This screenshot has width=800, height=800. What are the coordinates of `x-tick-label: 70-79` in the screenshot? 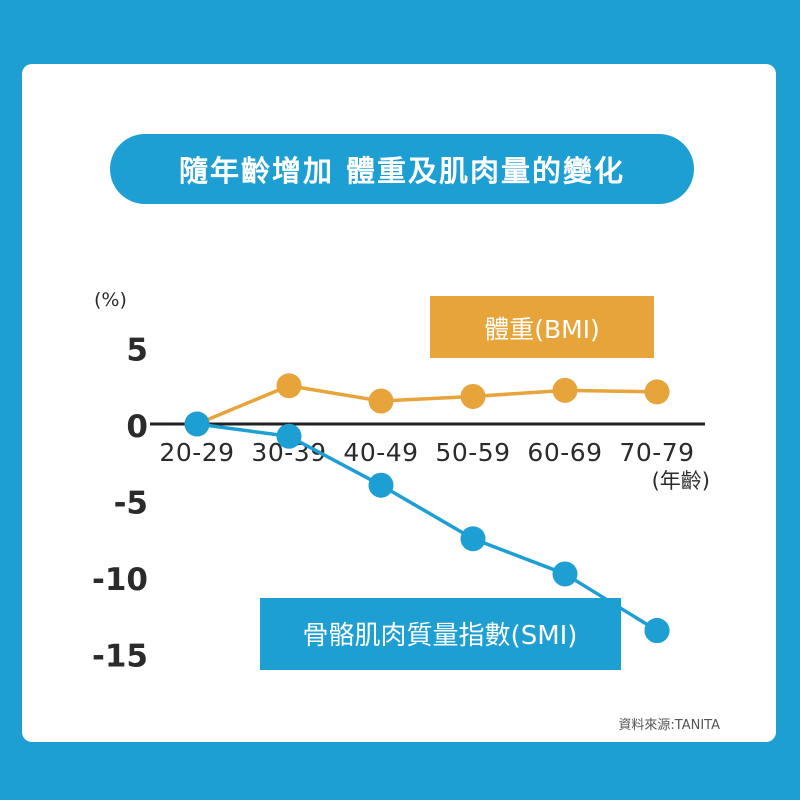 It's located at (656, 452).